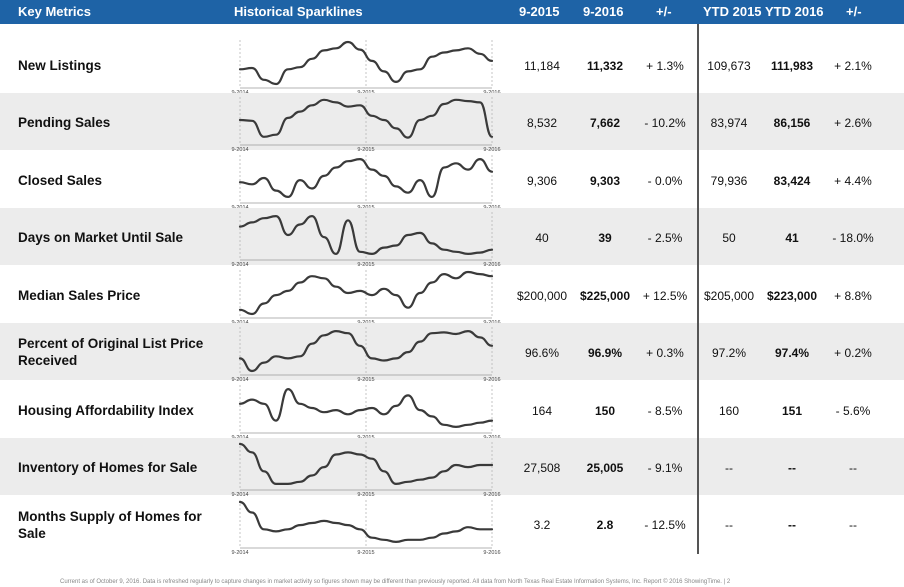 The image size is (904, 587). I want to click on value-ytd-2016: 83,424, so click(792, 181).